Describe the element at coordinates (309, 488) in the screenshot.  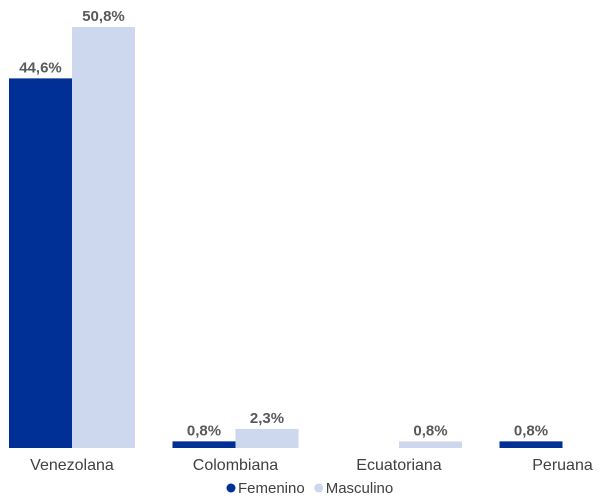
I see `legend: Femenino Masculino` at that location.